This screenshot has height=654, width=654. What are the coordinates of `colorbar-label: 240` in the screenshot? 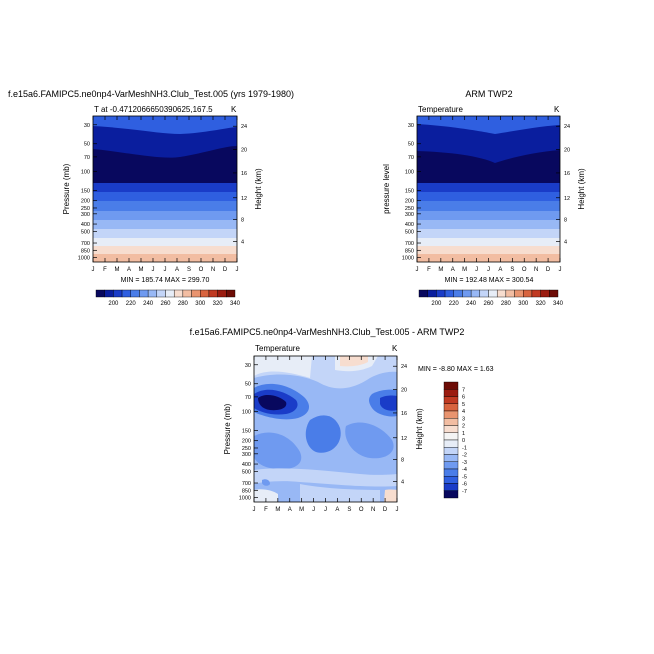 It's located at (471, 304).